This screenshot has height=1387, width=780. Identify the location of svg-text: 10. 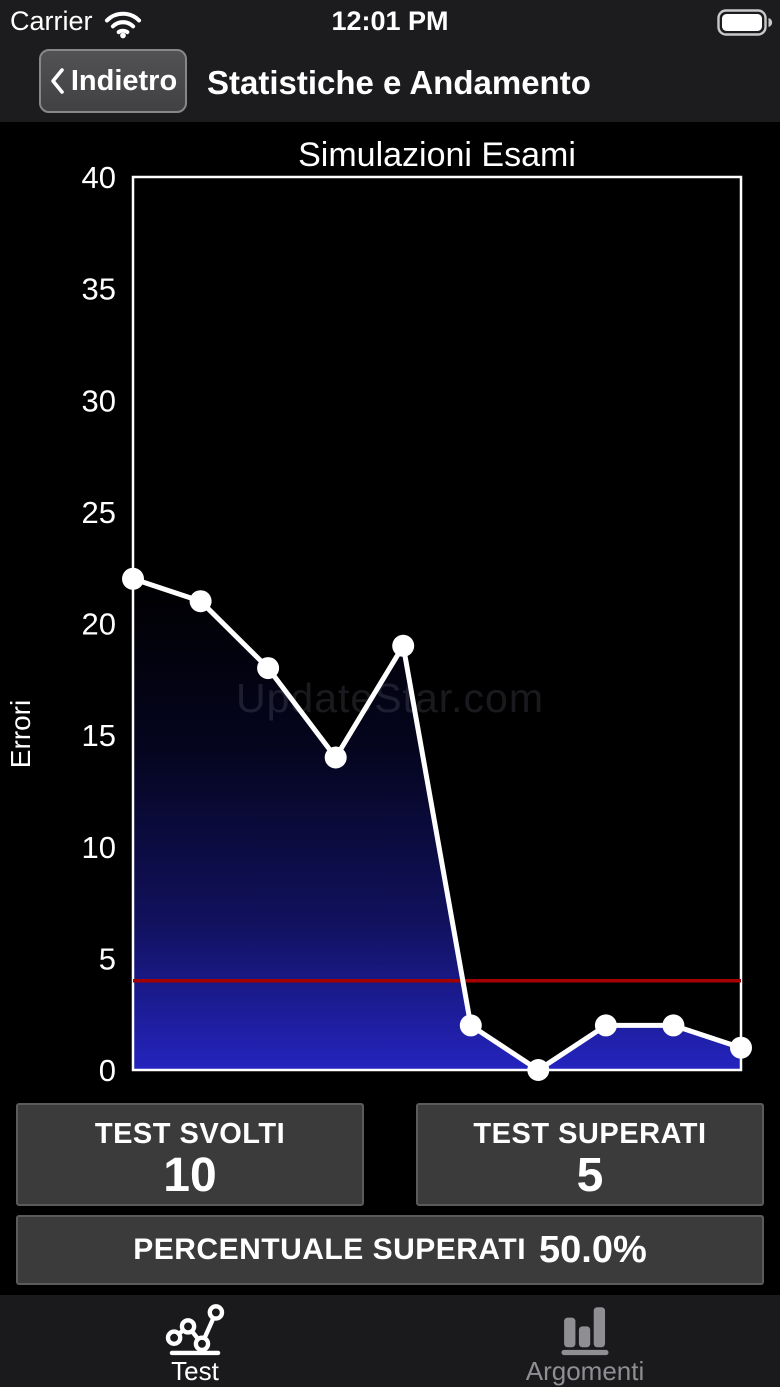
(99, 847).